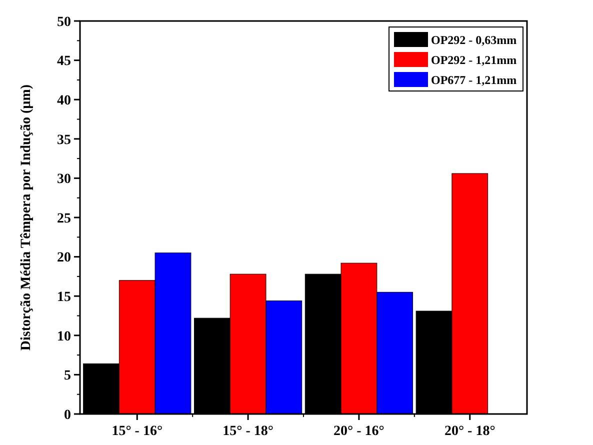 This screenshot has height=445, width=593. What do you see at coordinates (64, 140) in the screenshot?
I see `y-tick-label: 35` at bounding box center [64, 140].